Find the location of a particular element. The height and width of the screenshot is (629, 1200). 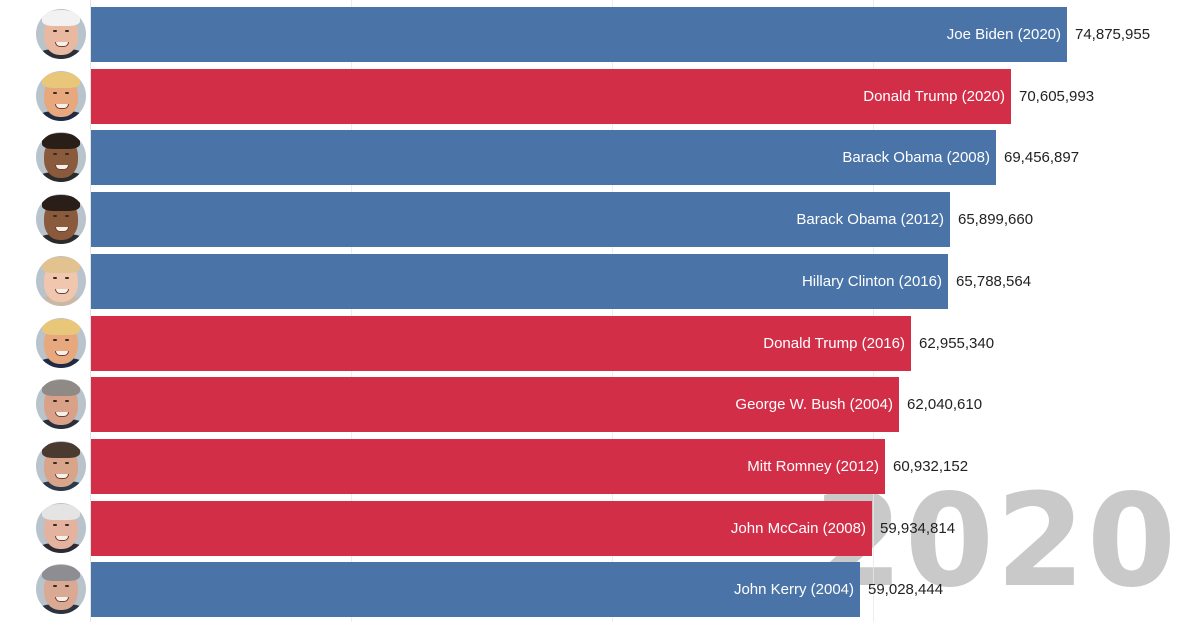

bar-value: 65,788,564 is located at coordinates (994, 281).